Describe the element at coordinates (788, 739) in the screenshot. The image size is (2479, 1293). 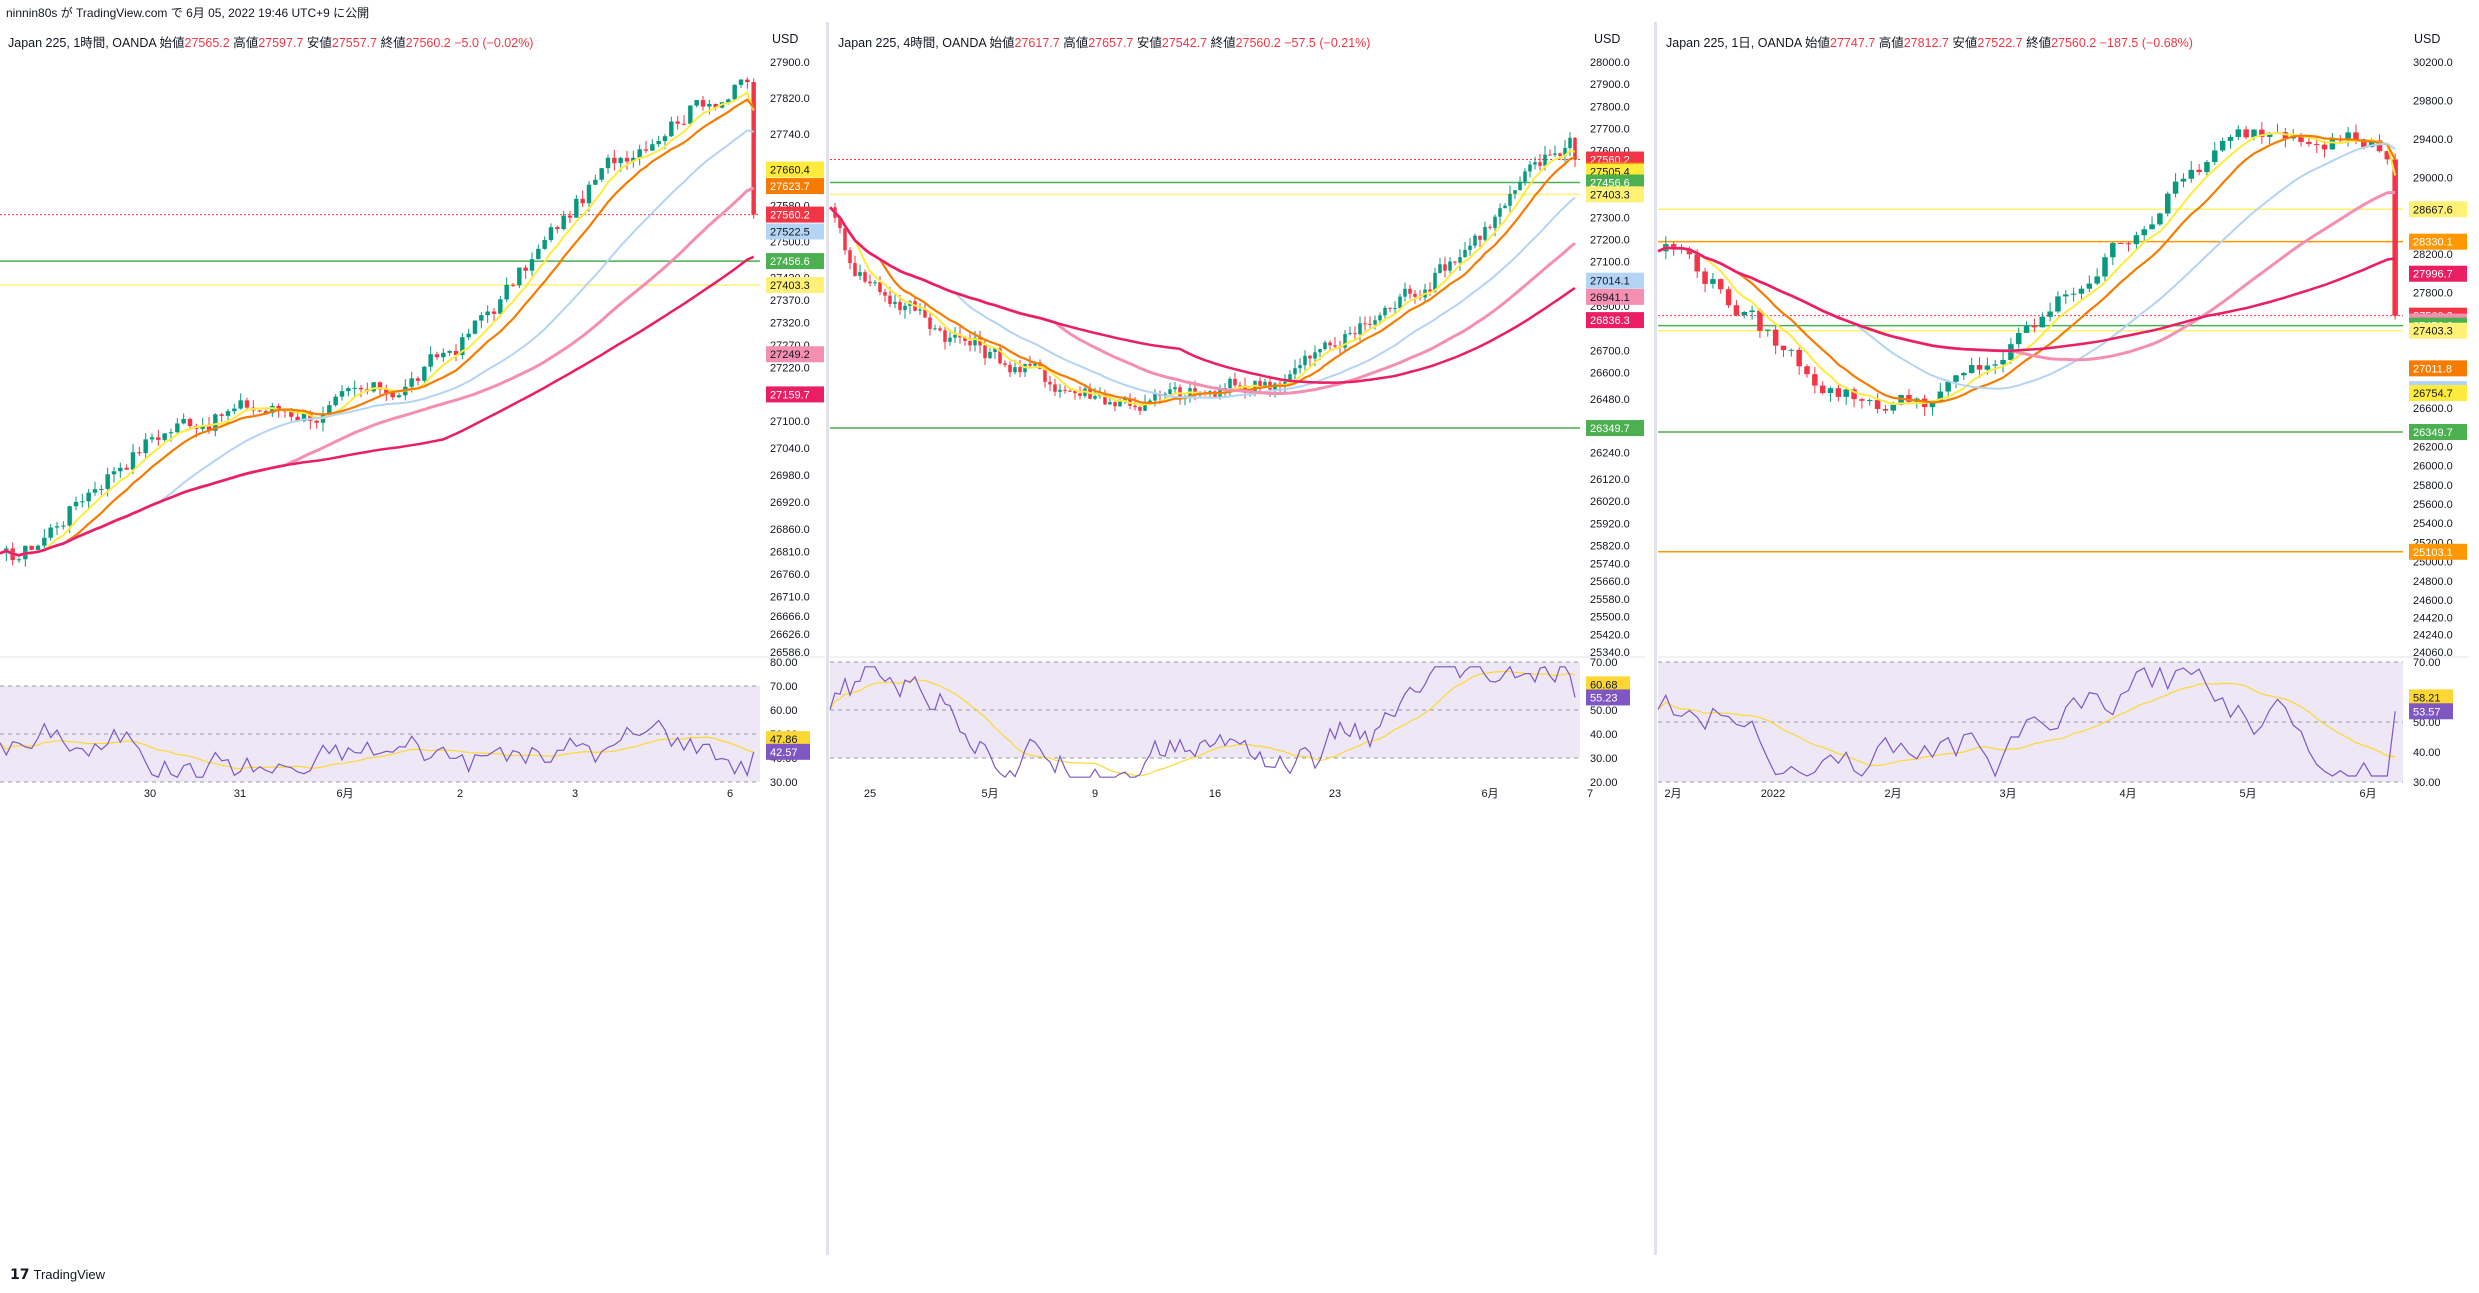
I see `rsi-label-box` at that location.